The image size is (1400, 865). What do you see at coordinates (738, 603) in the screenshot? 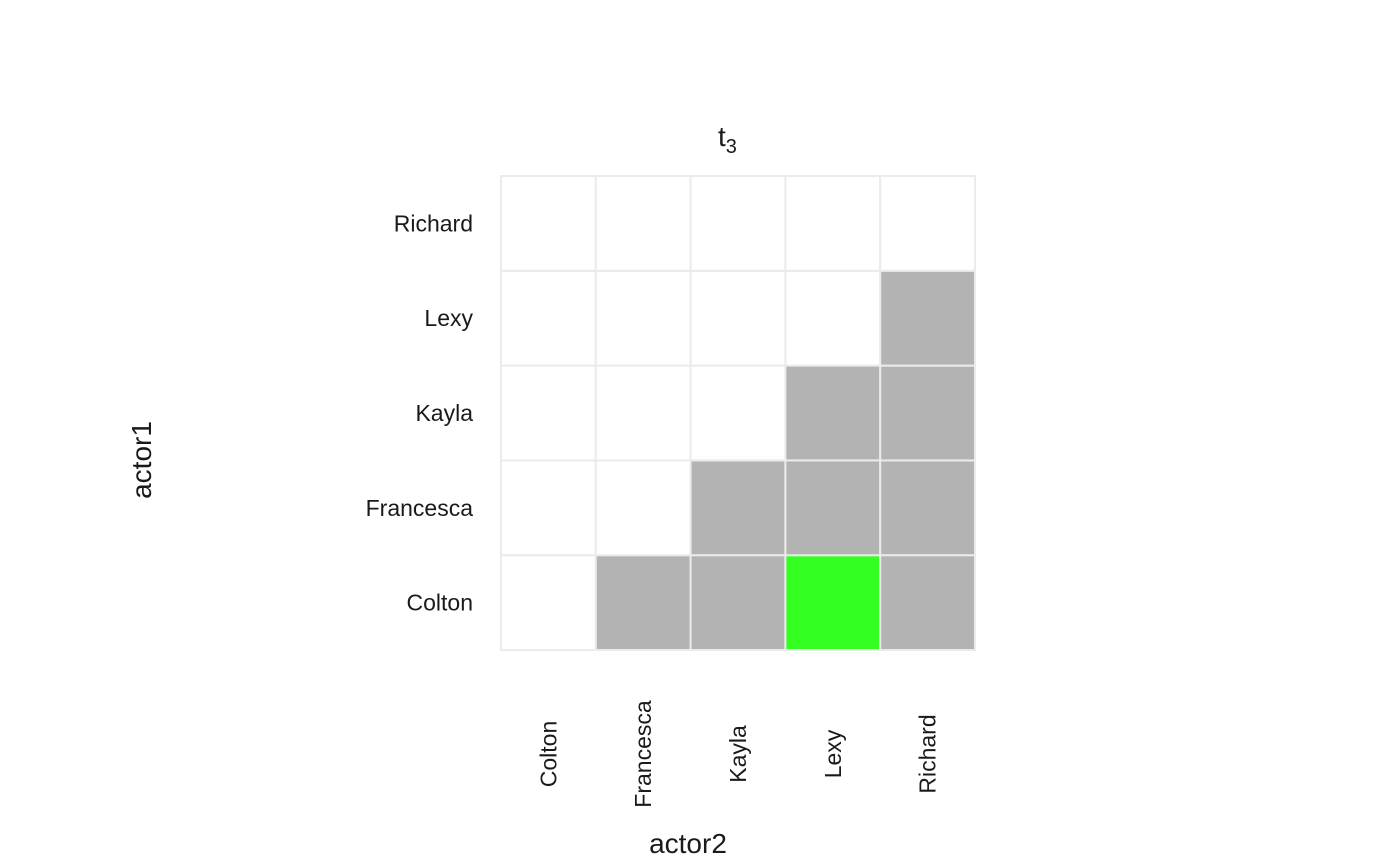
I see `heatmap-cell-colton-kayla` at bounding box center [738, 603].